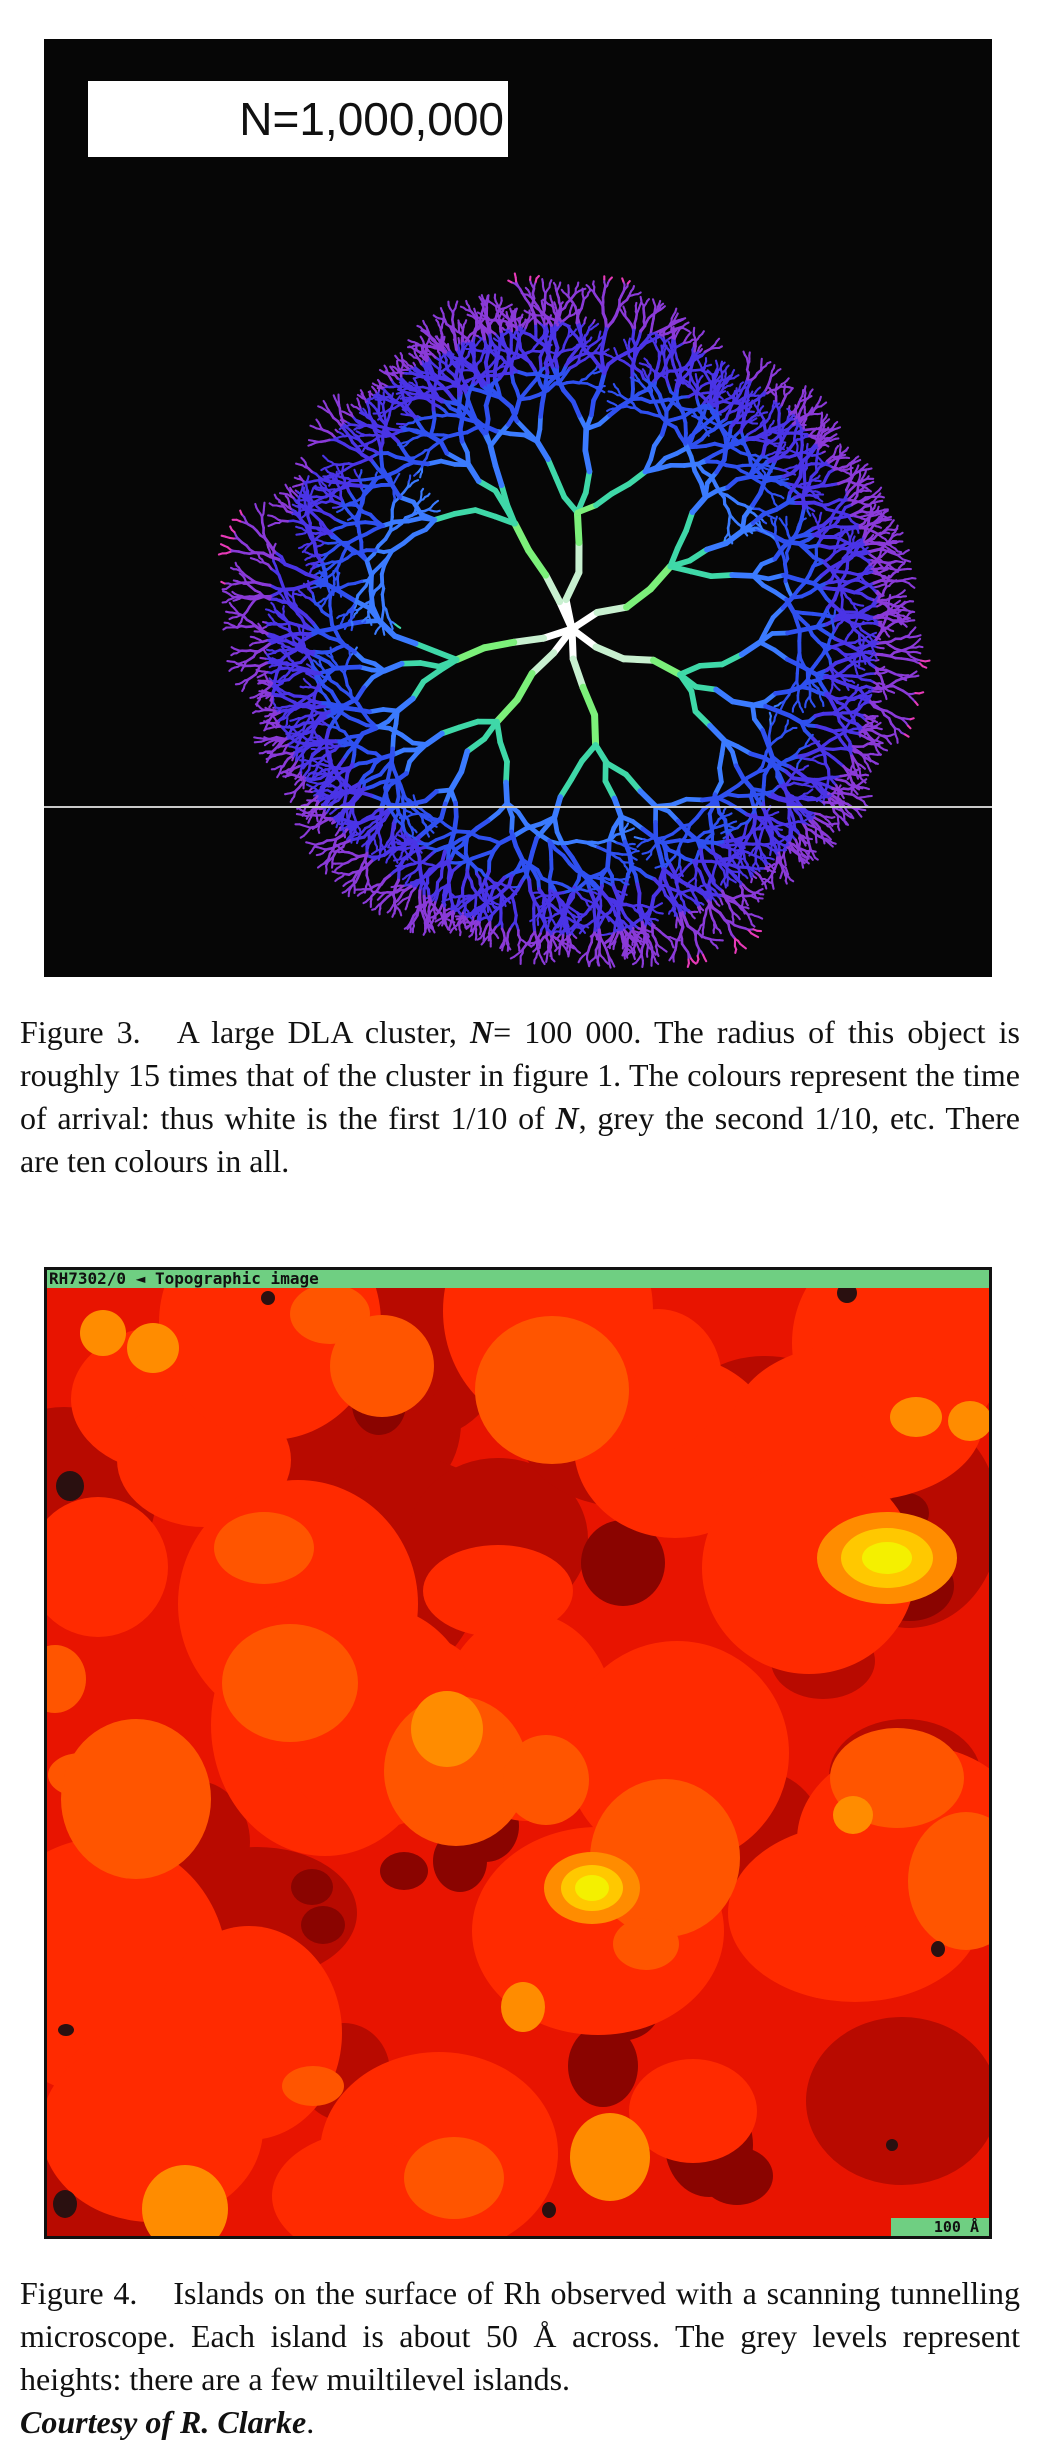  Describe the element at coordinates (310, 2422) in the screenshot. I see `caption-text: .` at that location.